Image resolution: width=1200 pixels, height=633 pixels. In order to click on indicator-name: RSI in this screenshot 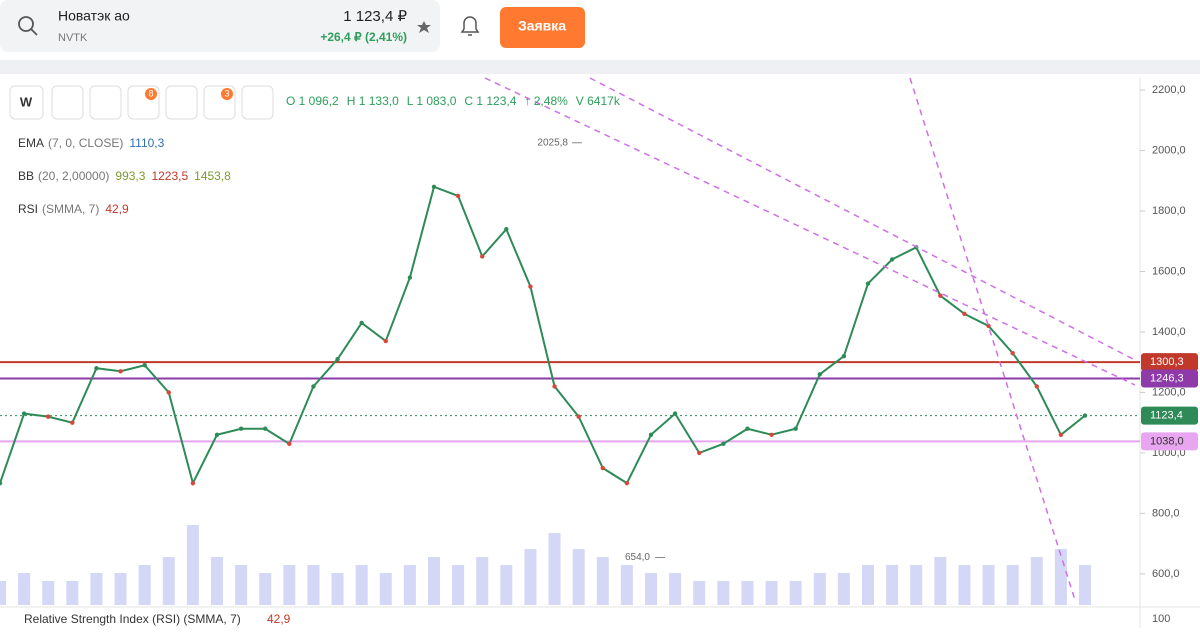, I will do `click(28, 209)`.